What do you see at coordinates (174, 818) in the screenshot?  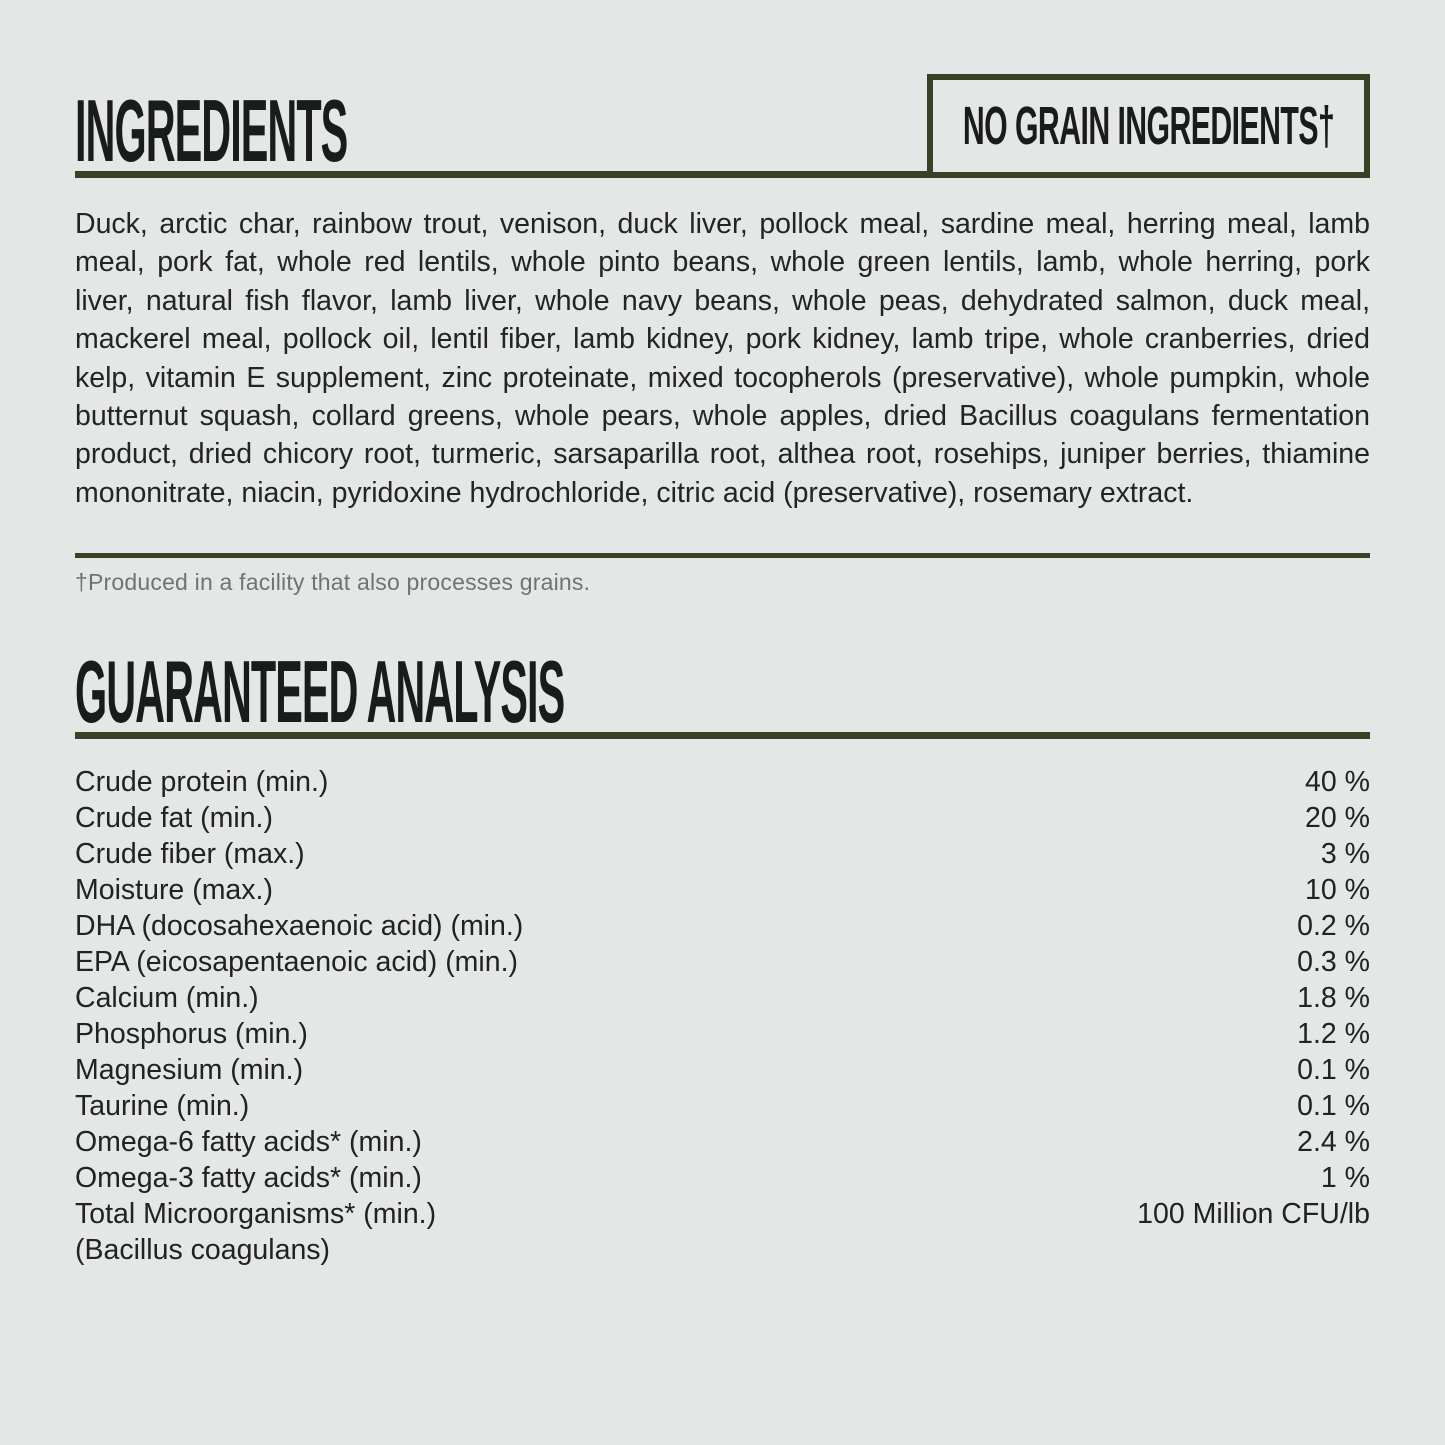 I see `analysis-row-label: Crude fat (min.)` at bounding box center [174, 818].